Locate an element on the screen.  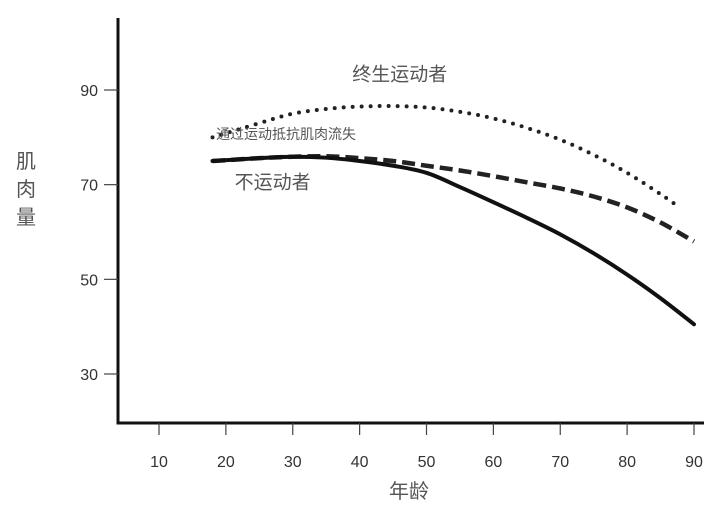
y-tick-label: 90 is located at coordinates (89, 91).